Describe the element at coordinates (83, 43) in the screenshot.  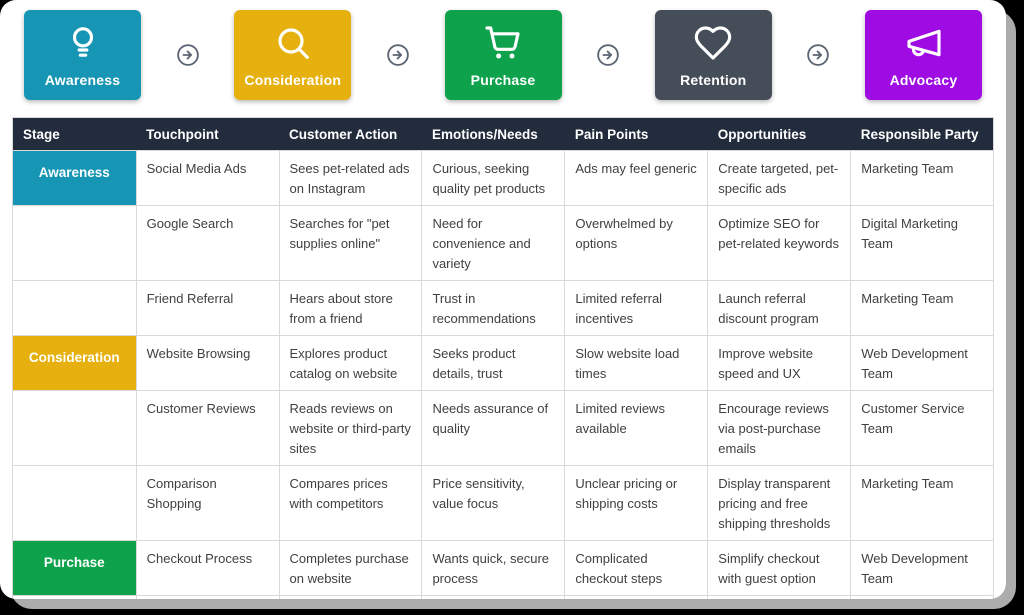
I see `lightbulb-icon` at that location.